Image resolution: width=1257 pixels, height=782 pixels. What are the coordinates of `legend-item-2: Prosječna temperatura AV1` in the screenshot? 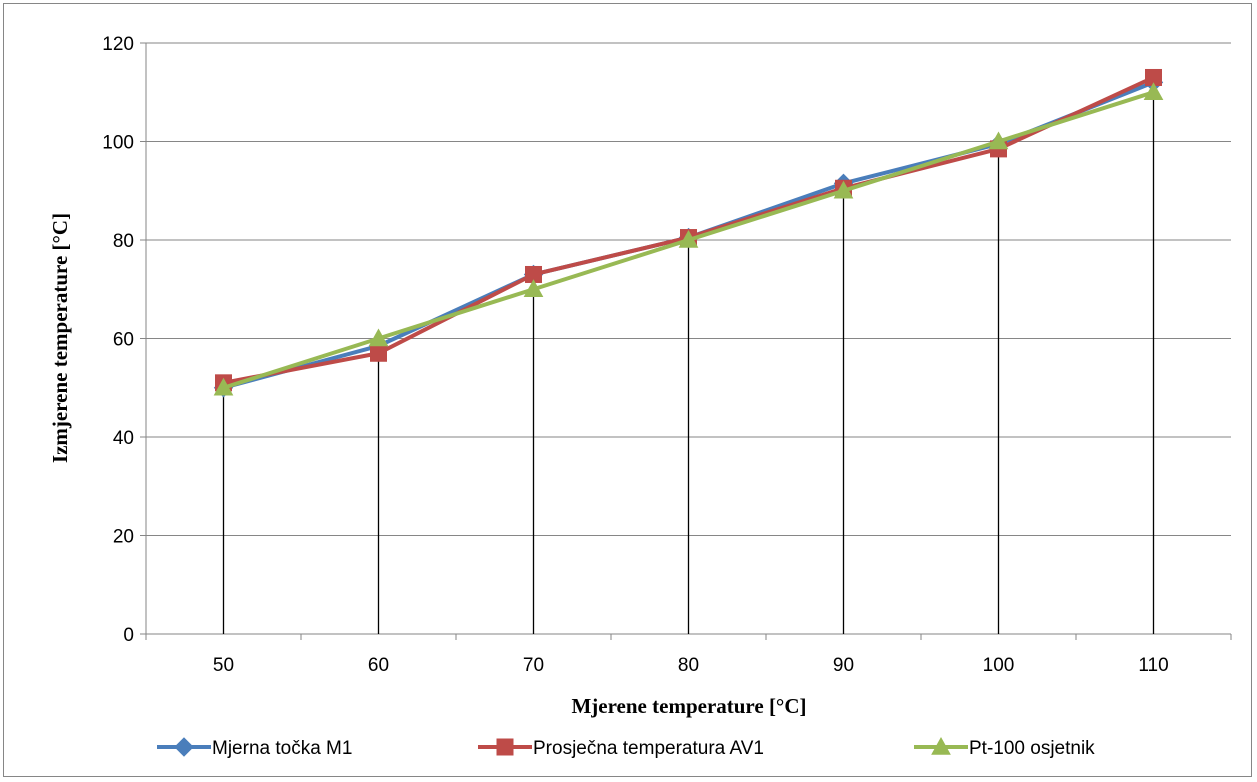 It's located at (621, 748).